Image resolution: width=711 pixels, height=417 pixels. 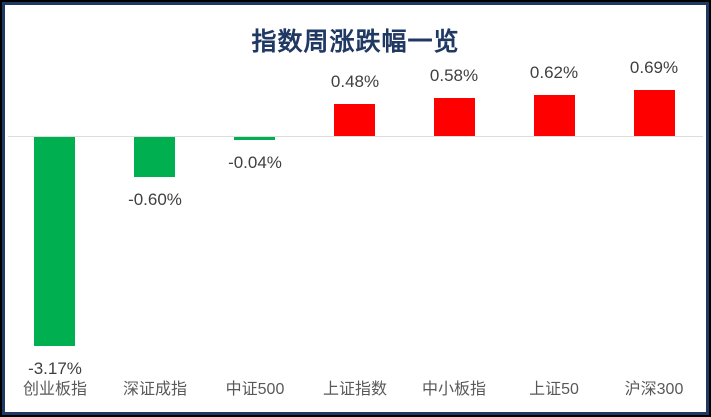 What do you see at coordinates (255, 389) in the screenshot?
I see `x-axis-label: 中证500` at bounding box center [255, 389].